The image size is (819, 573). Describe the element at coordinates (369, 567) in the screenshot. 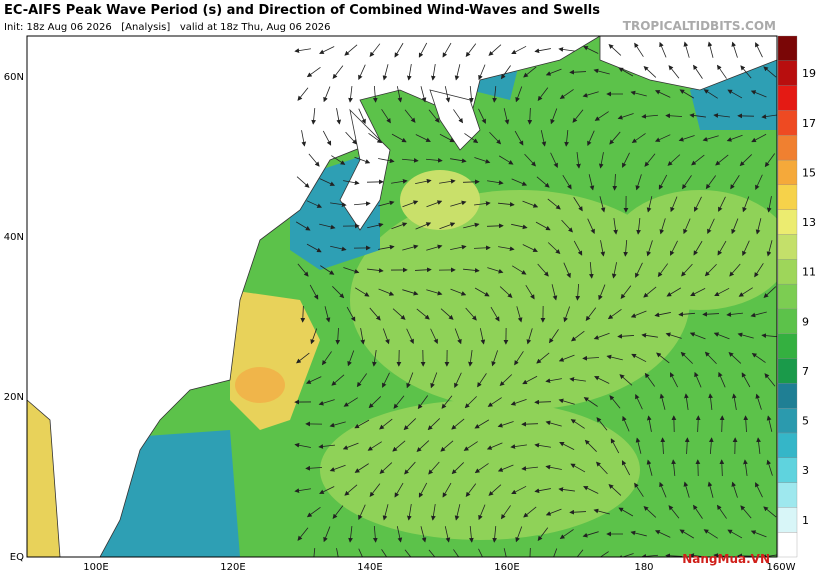

I see `lon-label: 140E` at that location.